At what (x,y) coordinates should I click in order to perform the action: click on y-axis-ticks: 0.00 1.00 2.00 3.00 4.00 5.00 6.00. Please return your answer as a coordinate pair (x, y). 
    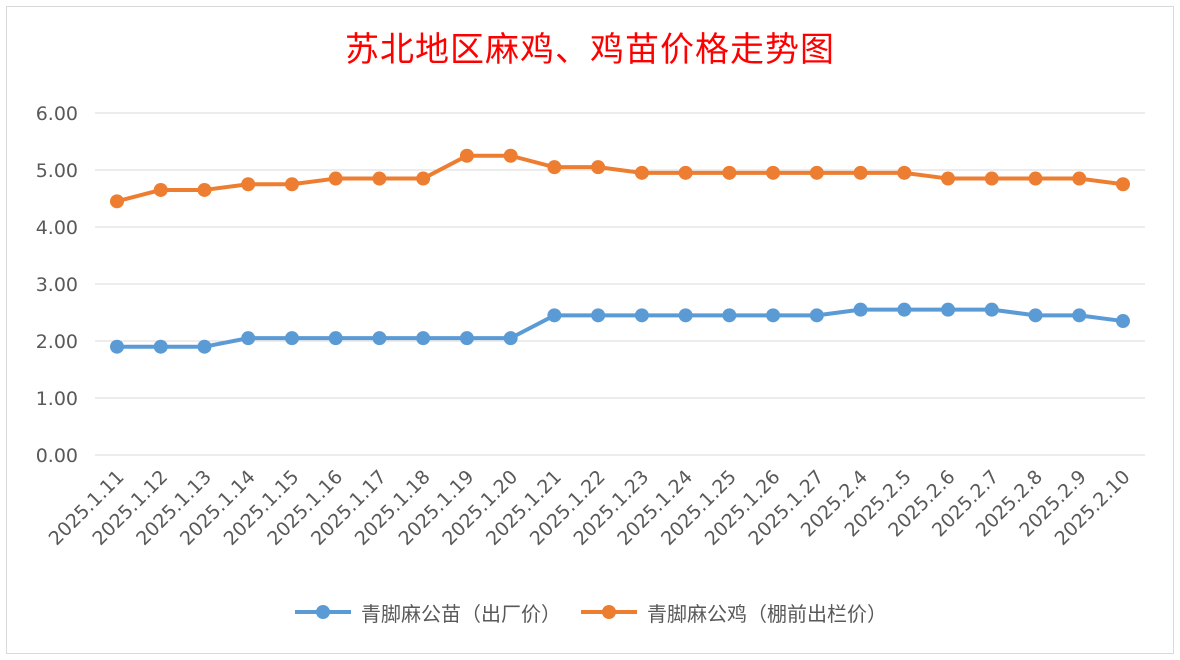
    Looking at the image, I should click on (57, 285).